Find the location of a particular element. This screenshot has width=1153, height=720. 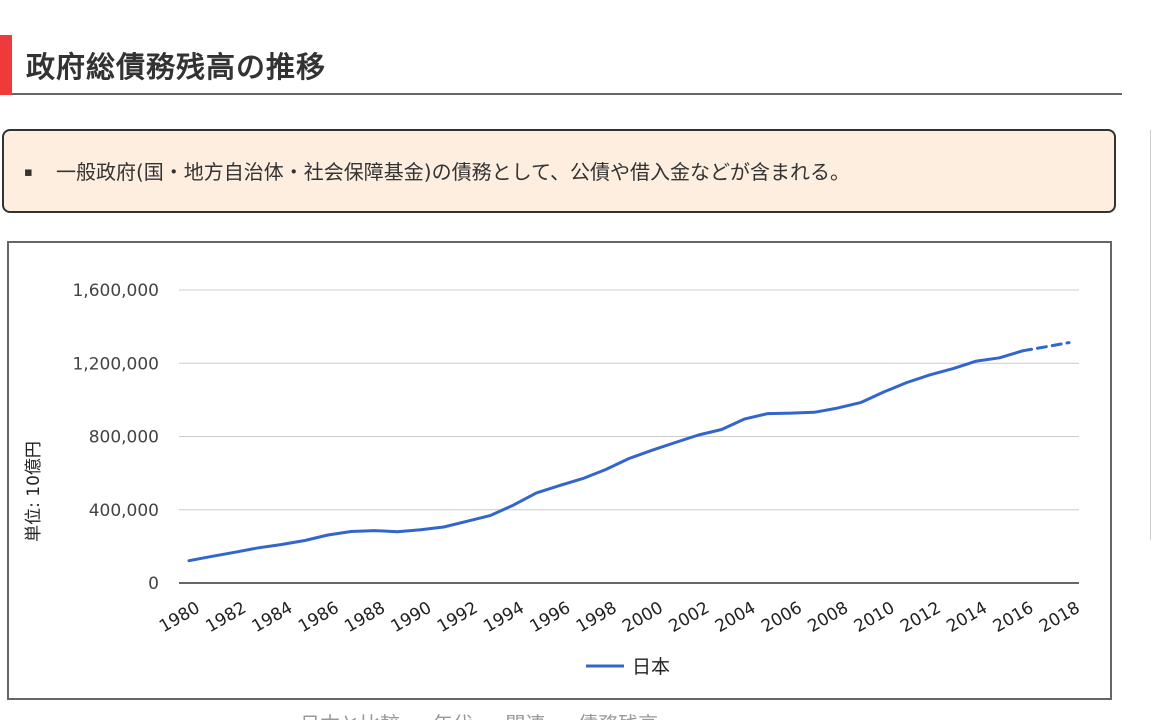

page-title: 政府総債務残高の推移 is located at coordinates (176, 67).